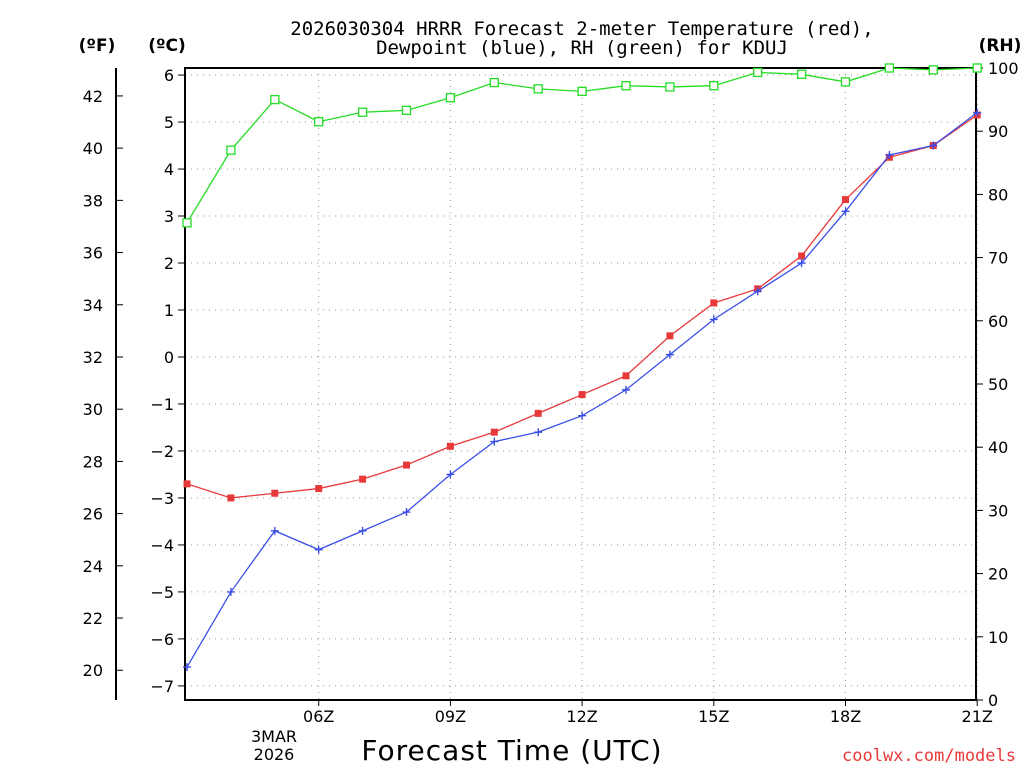  What do you see at coordinates (511, 750) in the screenshot?
I see `x-axis-label: Forecast Time (UTC)` at bounding box center [511, 750].